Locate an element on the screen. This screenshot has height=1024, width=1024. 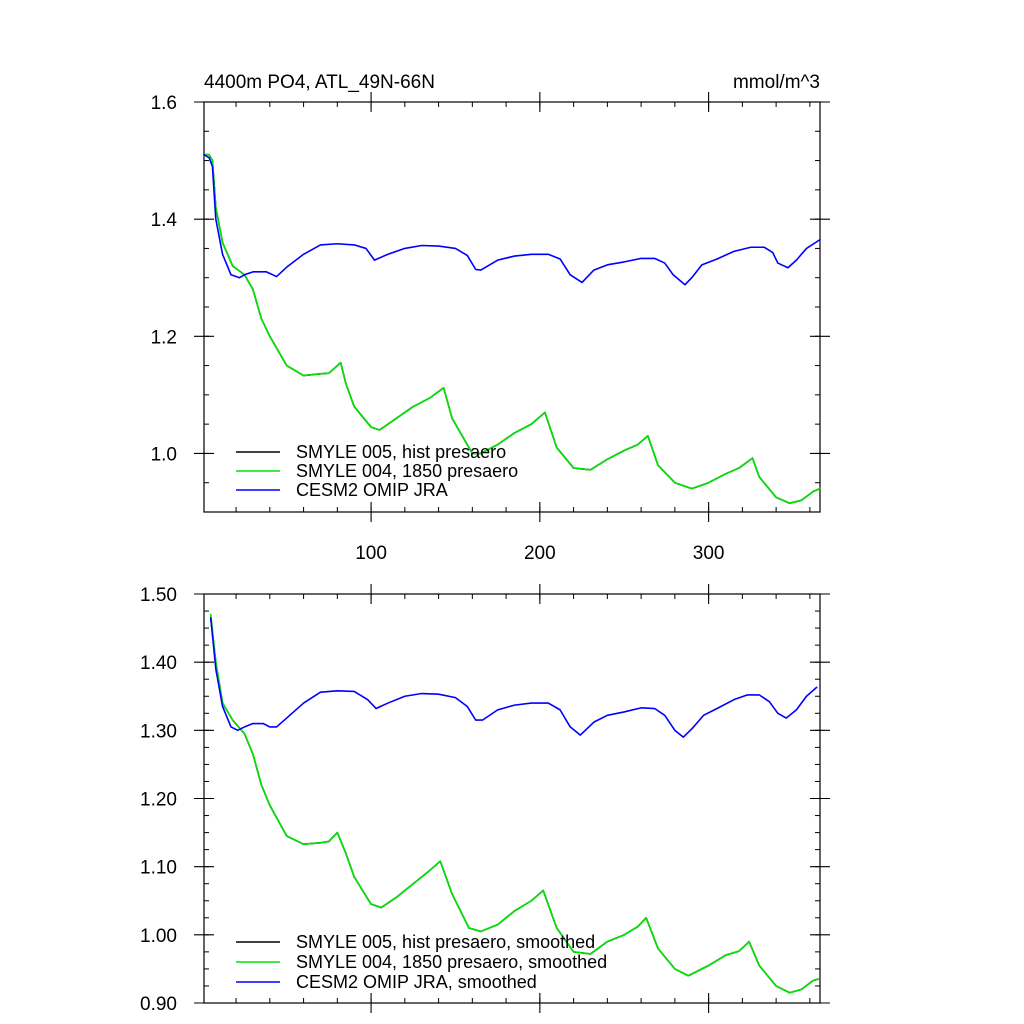
y-tick-label: 1.50 is located at coordinates (158, 595).